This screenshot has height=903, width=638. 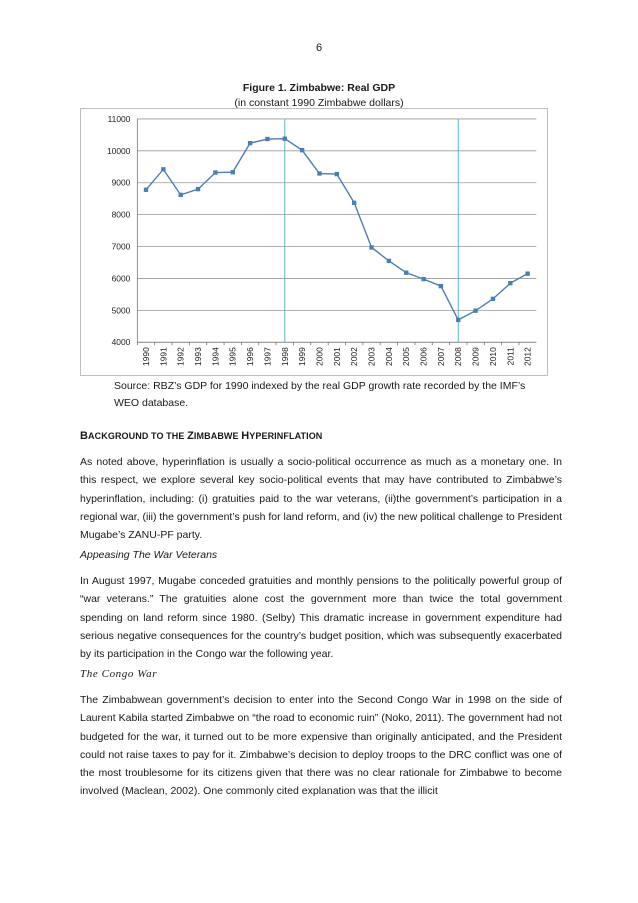 I want to click on y-tick-label: 4000, so click(x=121, y=342).